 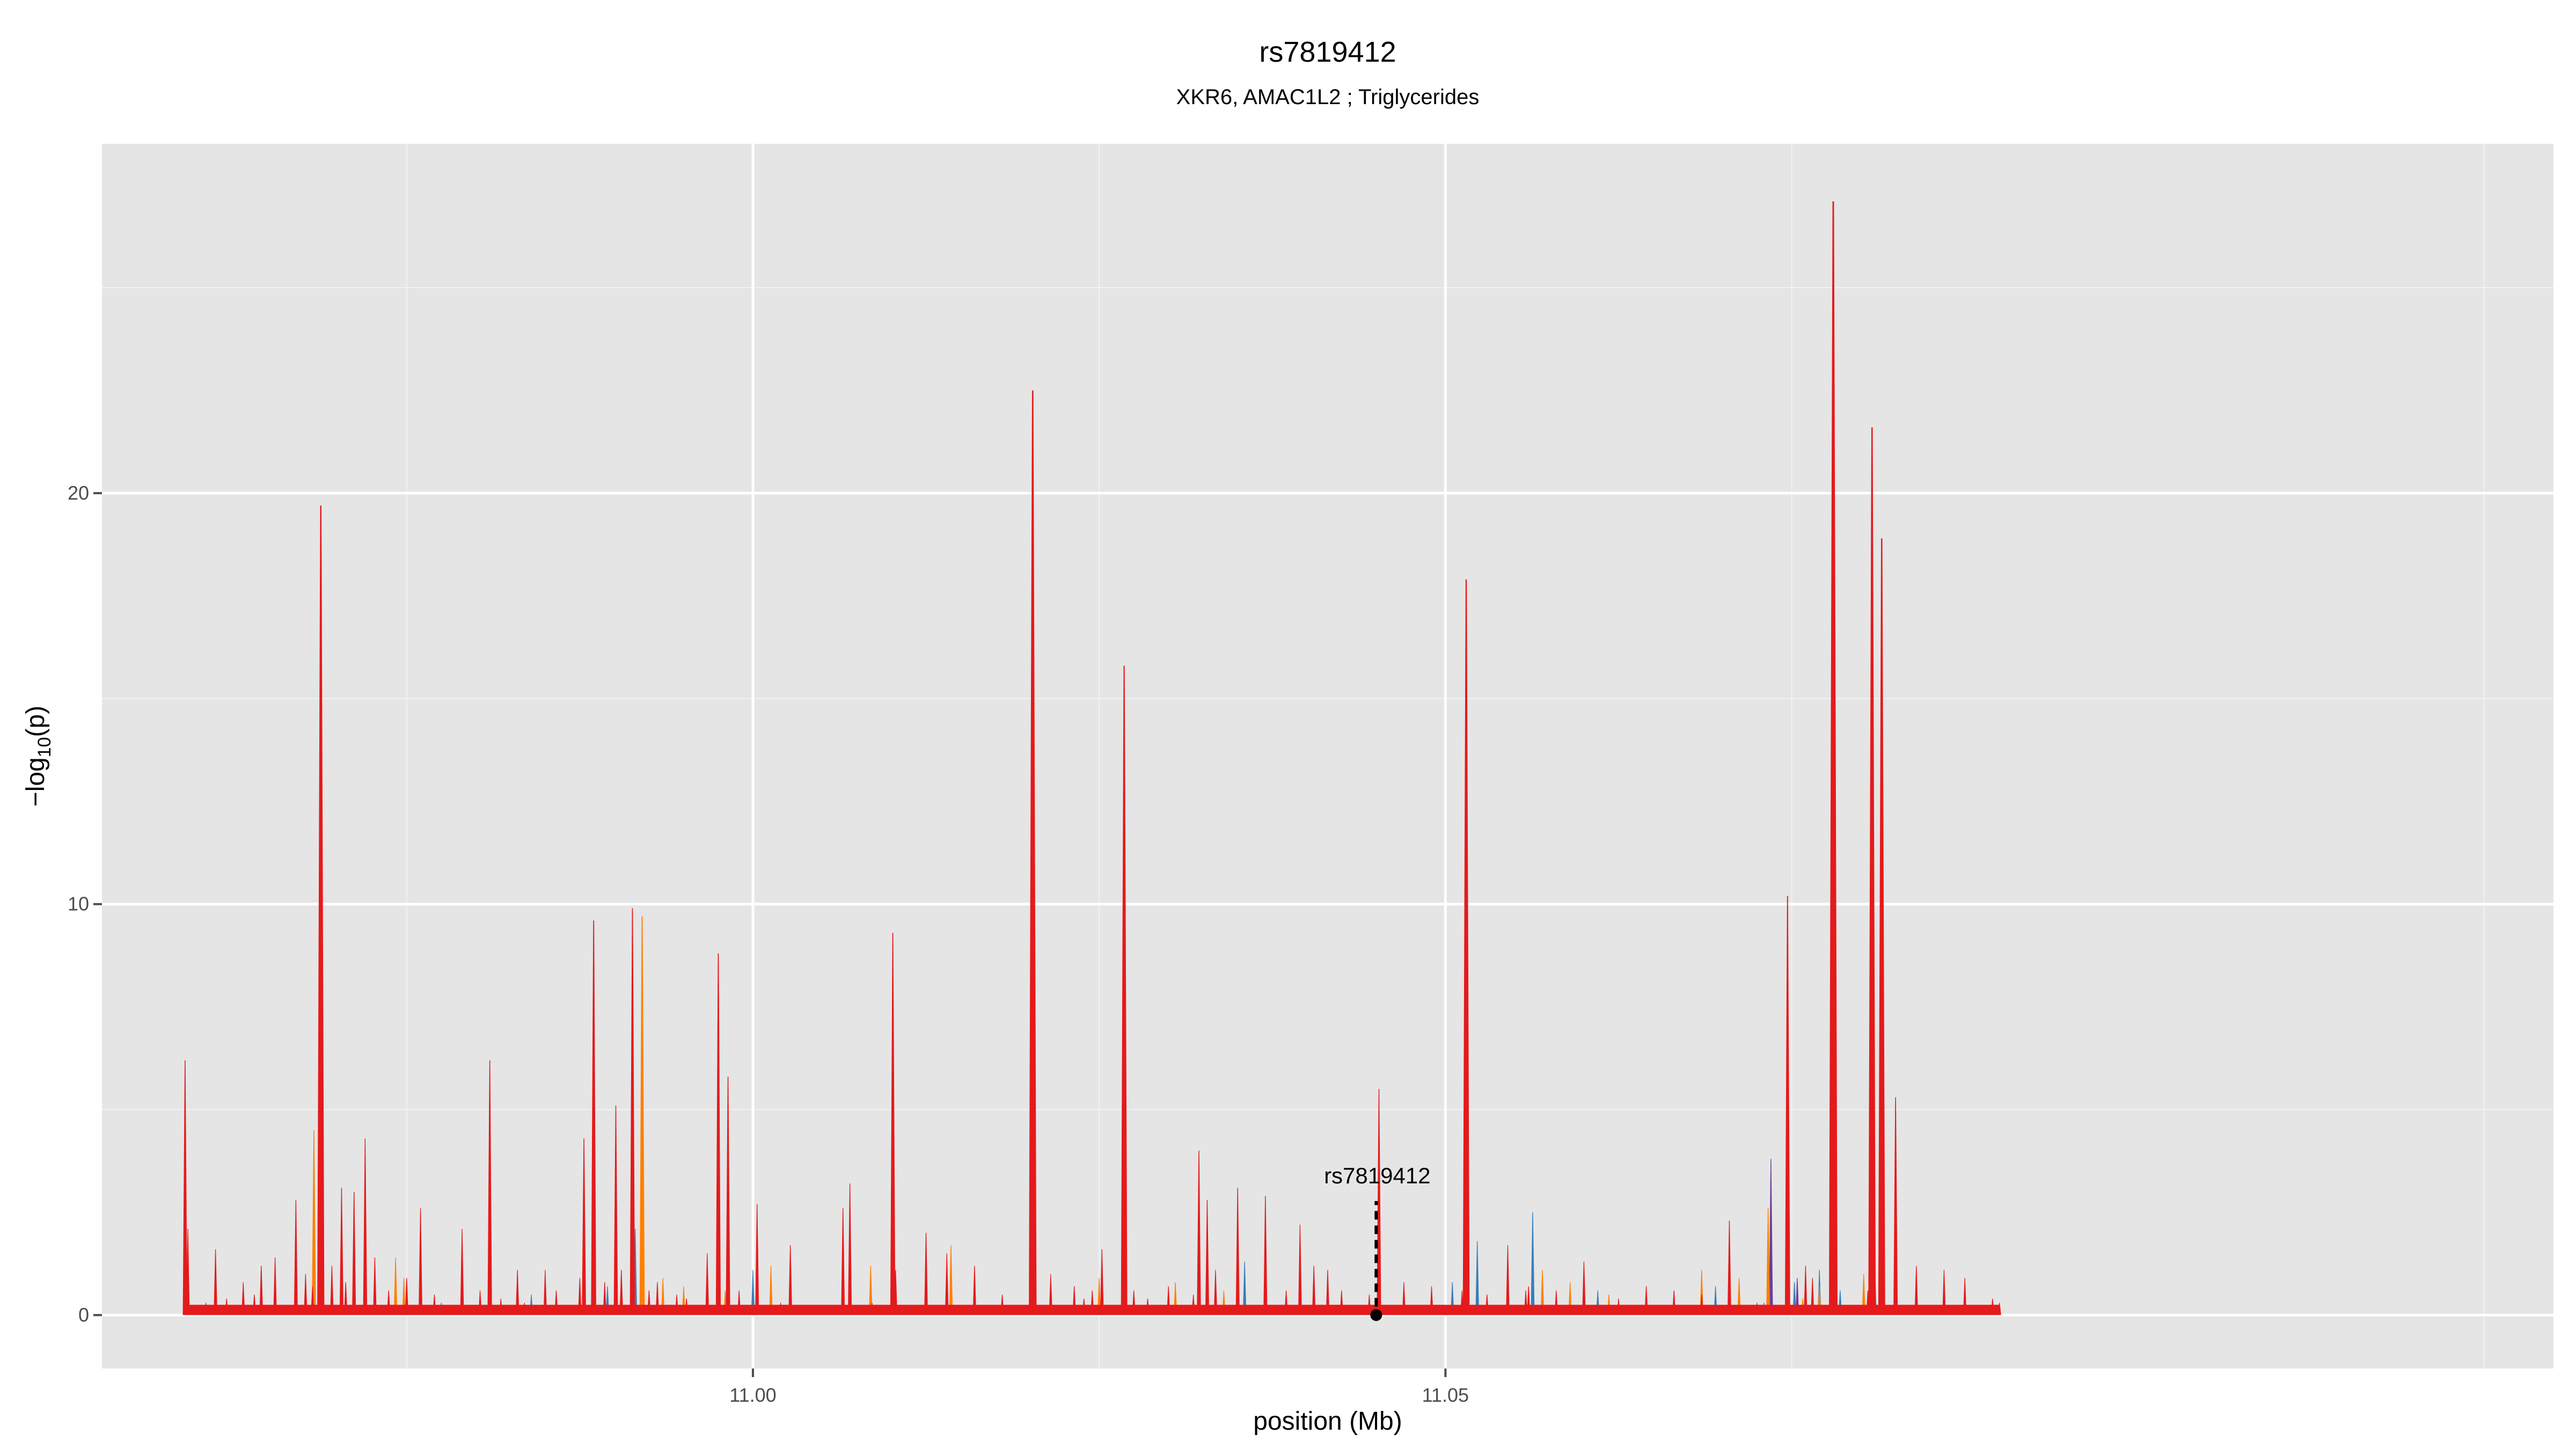 What do you see at coordinates (35, 721) in the screenshot?
I see `y-axis-paren: (p)` at bounding box center [35, 721].